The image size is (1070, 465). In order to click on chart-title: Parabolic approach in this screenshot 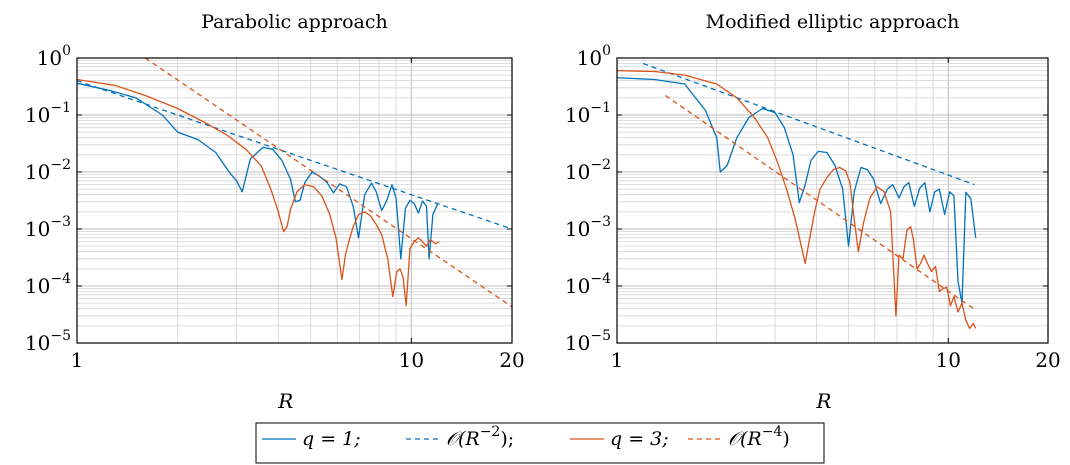, I will do `click(294, 22)`.